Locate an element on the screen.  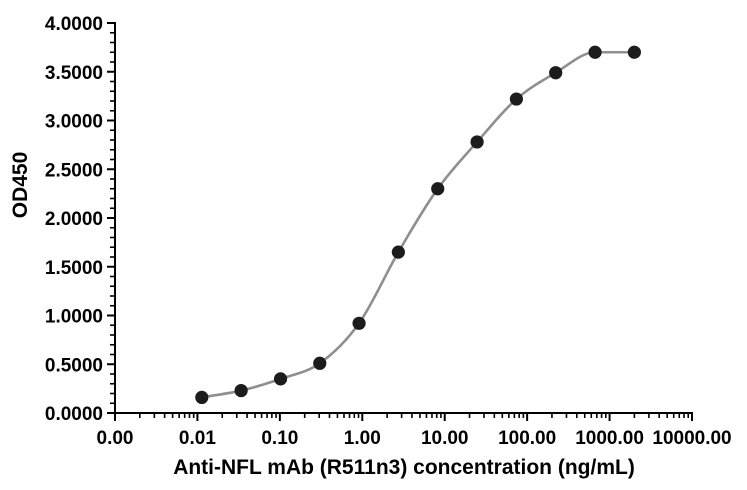
x-tick-label: 1000.00 is located at coordinates (609, 438).